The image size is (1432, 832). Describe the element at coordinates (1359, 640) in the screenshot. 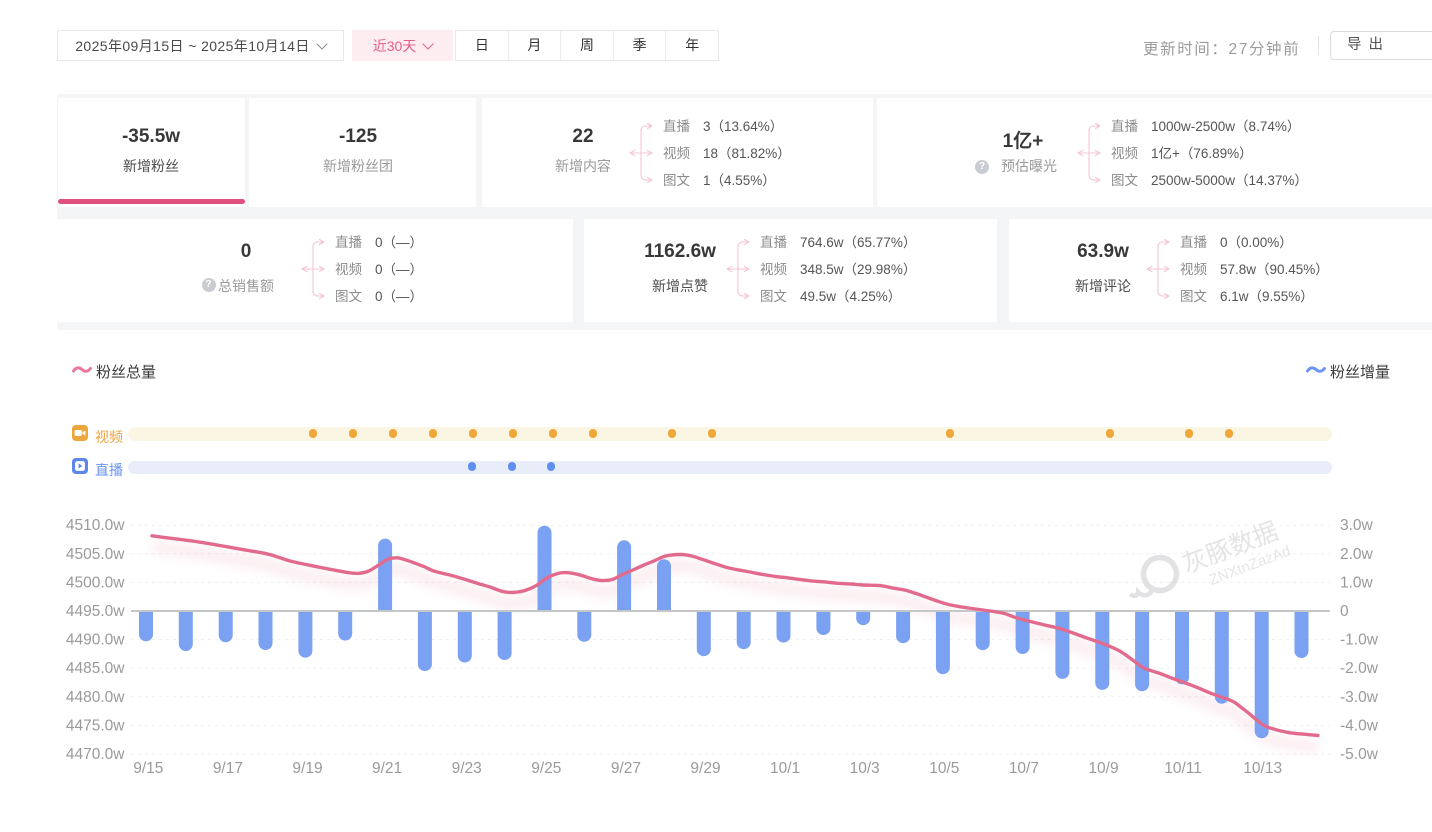

I see `svg-text: -1.0w` at that location.